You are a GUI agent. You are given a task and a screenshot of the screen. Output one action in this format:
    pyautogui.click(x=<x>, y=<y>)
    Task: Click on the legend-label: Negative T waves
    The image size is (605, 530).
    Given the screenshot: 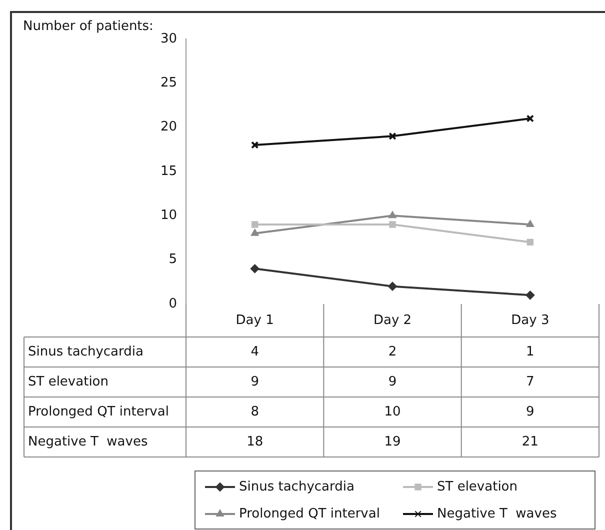 What is the action you would take?
    pyautogui.click(x=497, y=514)
    